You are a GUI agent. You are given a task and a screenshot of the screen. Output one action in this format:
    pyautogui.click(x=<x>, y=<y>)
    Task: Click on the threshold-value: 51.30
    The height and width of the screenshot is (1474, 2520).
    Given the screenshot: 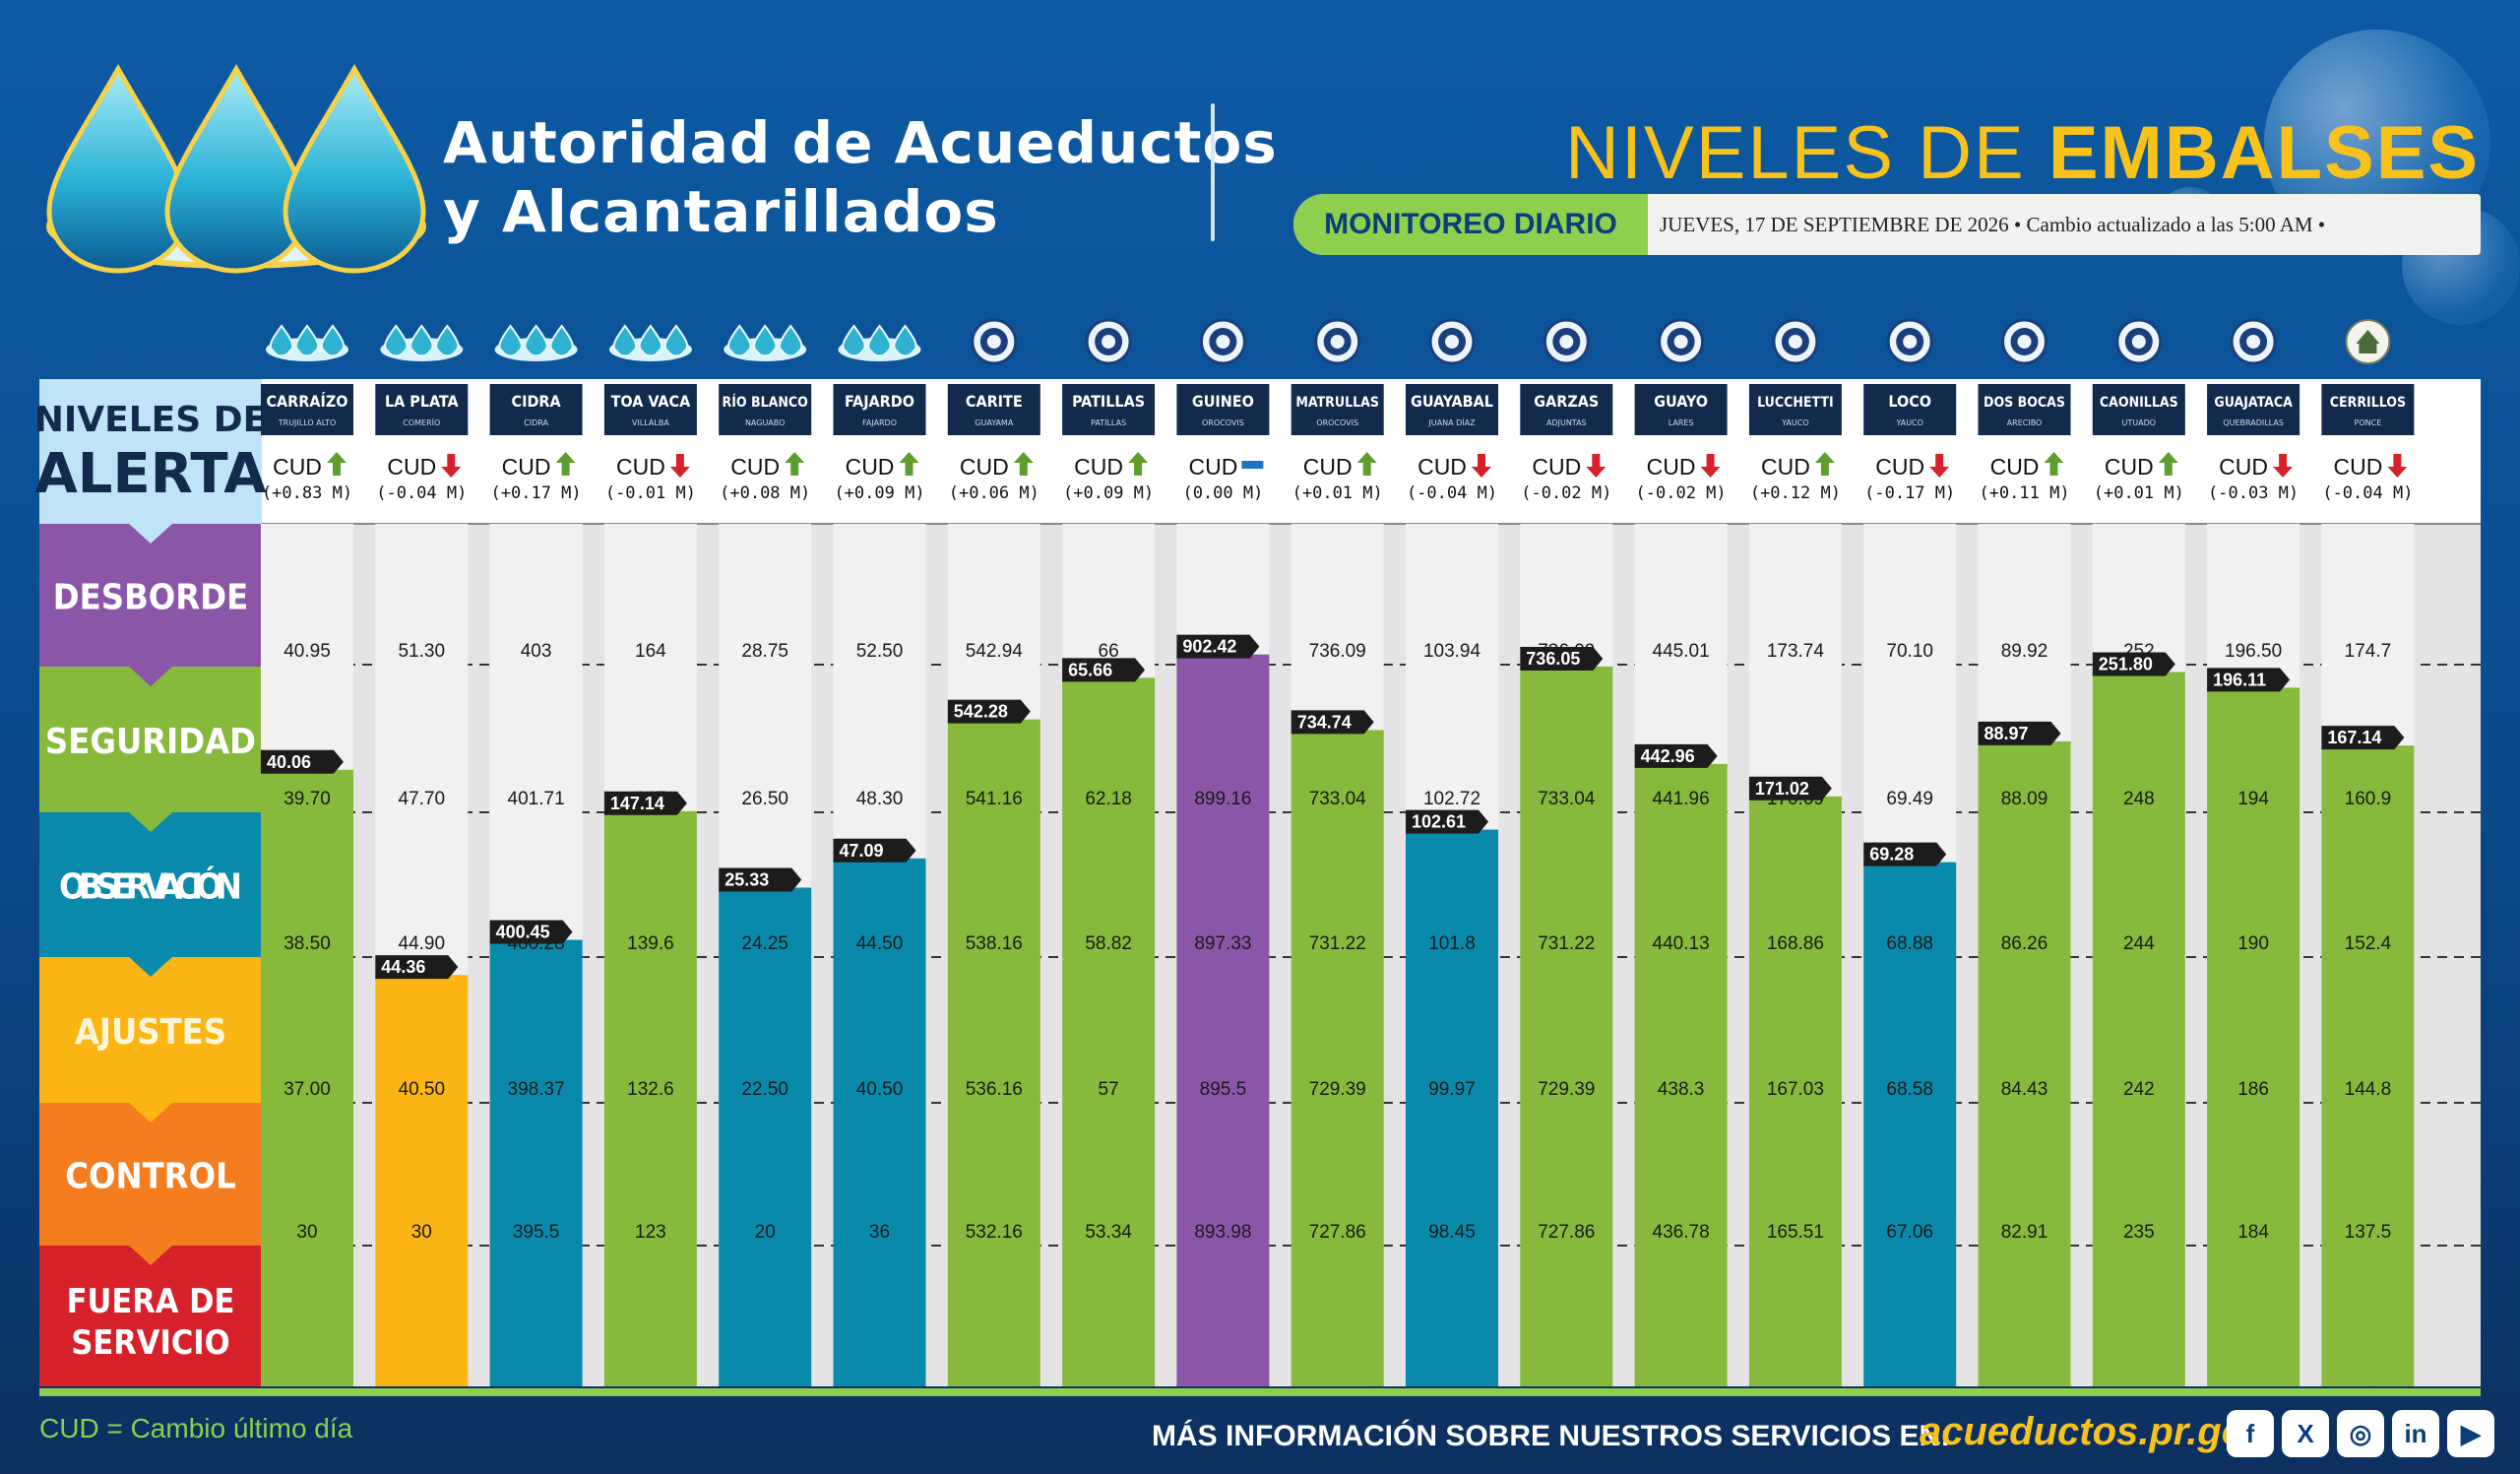 What is the action you would take?
    pyautogui.click(x=422, y=652)
    